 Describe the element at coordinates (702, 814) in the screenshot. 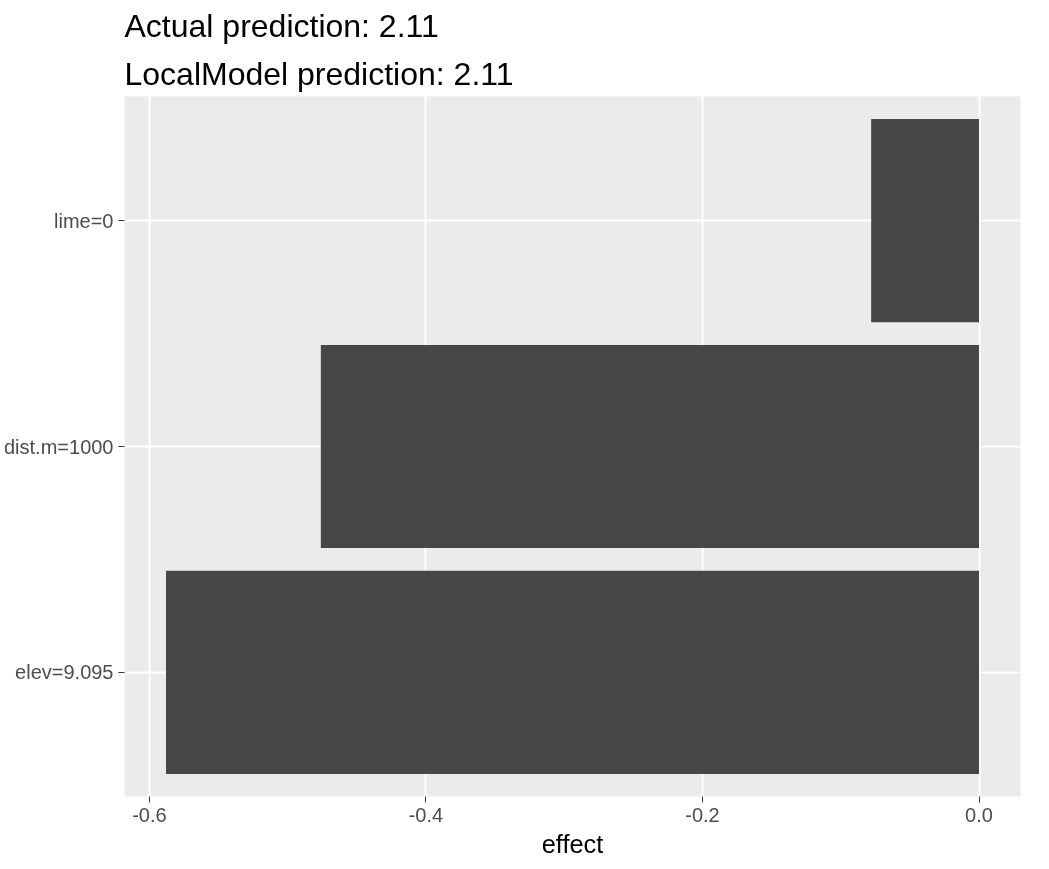

I see `x-tick-label: -0.2` at that location.